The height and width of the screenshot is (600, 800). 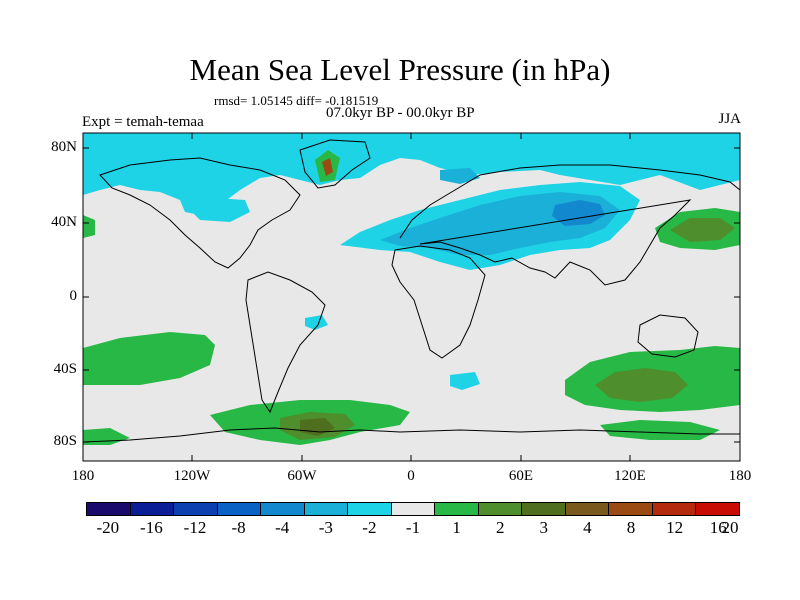 I want to click on antarctic-east-patch, so click(x=660, y=430).